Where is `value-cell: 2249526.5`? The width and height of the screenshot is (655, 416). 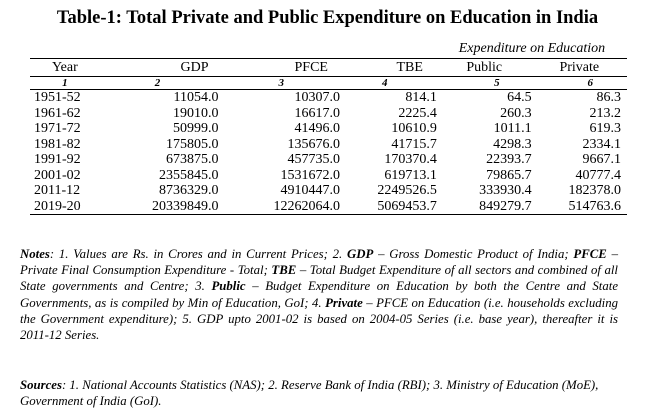 value-cell: 2249526.5 is located at coordinates (407, 190).